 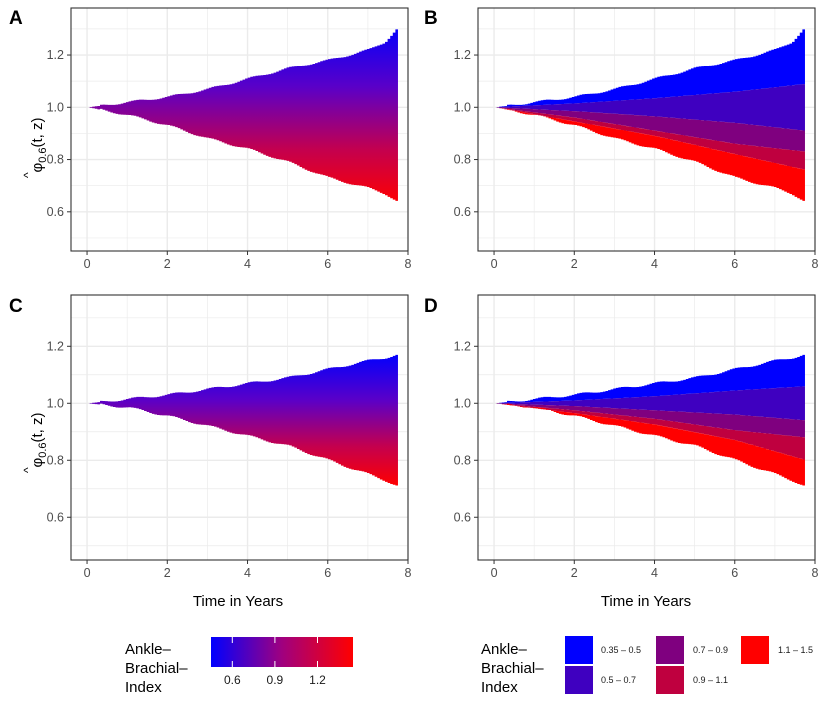 What do you see at coordinates (504, 649) in the screenshot?
I see `legend-discrete-title-line-1: Ankle–` at bounding box center [504, 649].